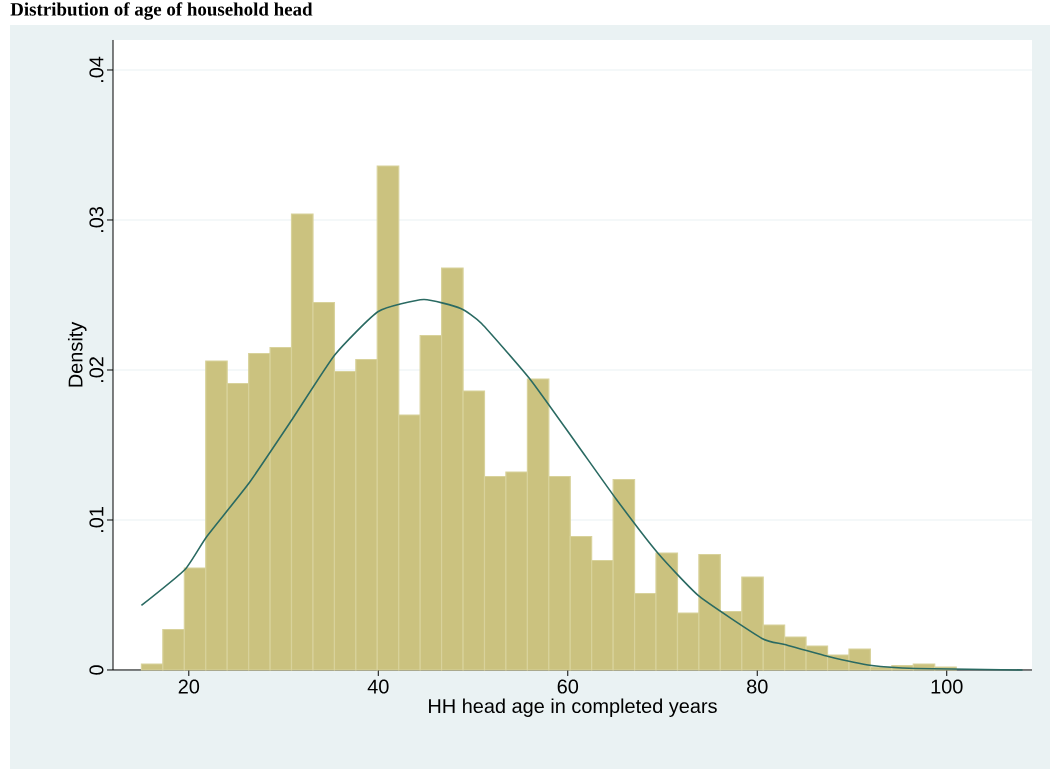 This screenshot has width=1053, height=769. I want to click on y-tick-label: 0, so click(96, 670).